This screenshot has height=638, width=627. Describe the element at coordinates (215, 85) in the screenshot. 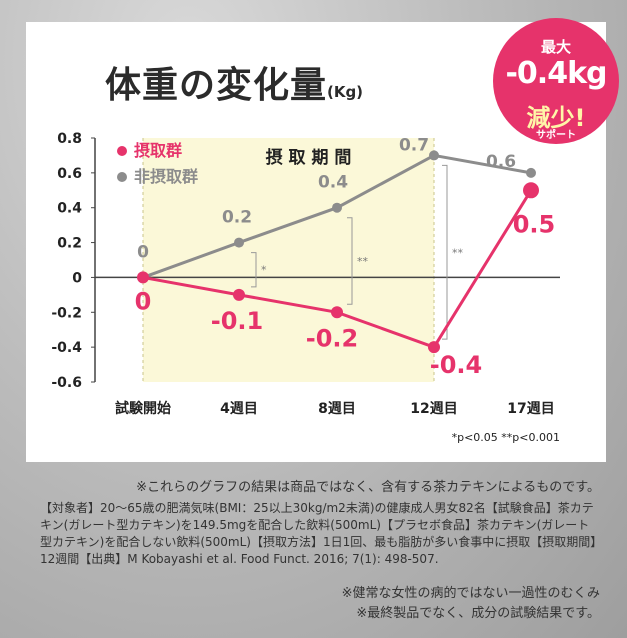

I see `title-text: 体重の変化量` at that location.